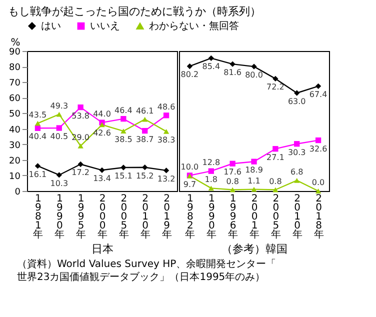 The width and height of the screenshot is (376, 317). I want to click on y-tick-label: 0, so click(17, 193).